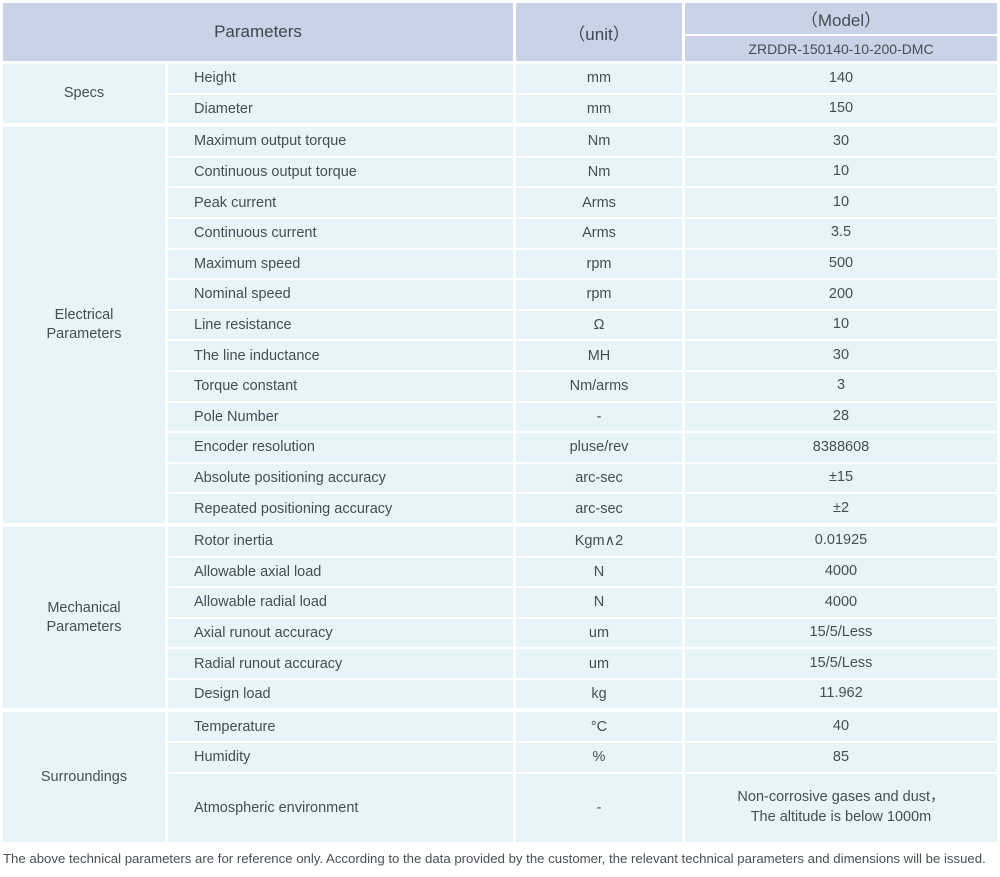 This screenshot has height=877, width=1000. Describe the element at coordinates (599, 233) in the screenshot. I see `unit-cell: Arms` at that location.